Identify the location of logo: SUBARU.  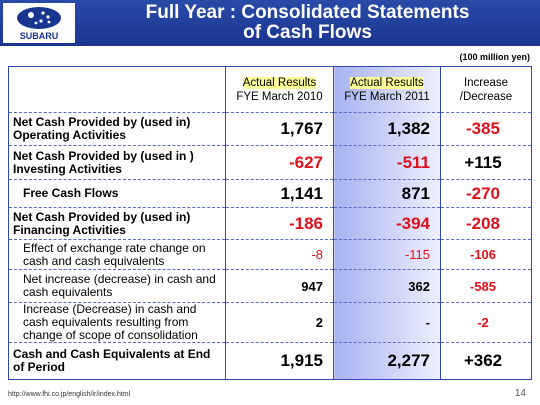
(39, 23).